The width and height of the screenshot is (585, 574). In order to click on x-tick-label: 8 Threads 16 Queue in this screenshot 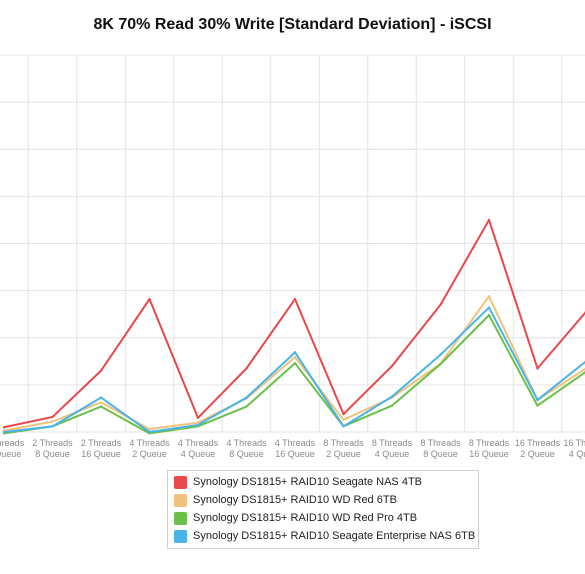, I will do `click(489, 448)`.